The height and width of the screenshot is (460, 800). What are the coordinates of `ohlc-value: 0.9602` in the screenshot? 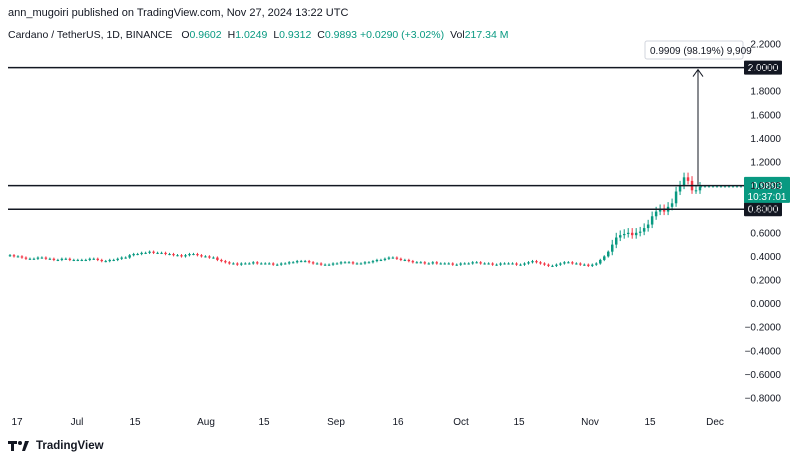 It's located at (205, 35).